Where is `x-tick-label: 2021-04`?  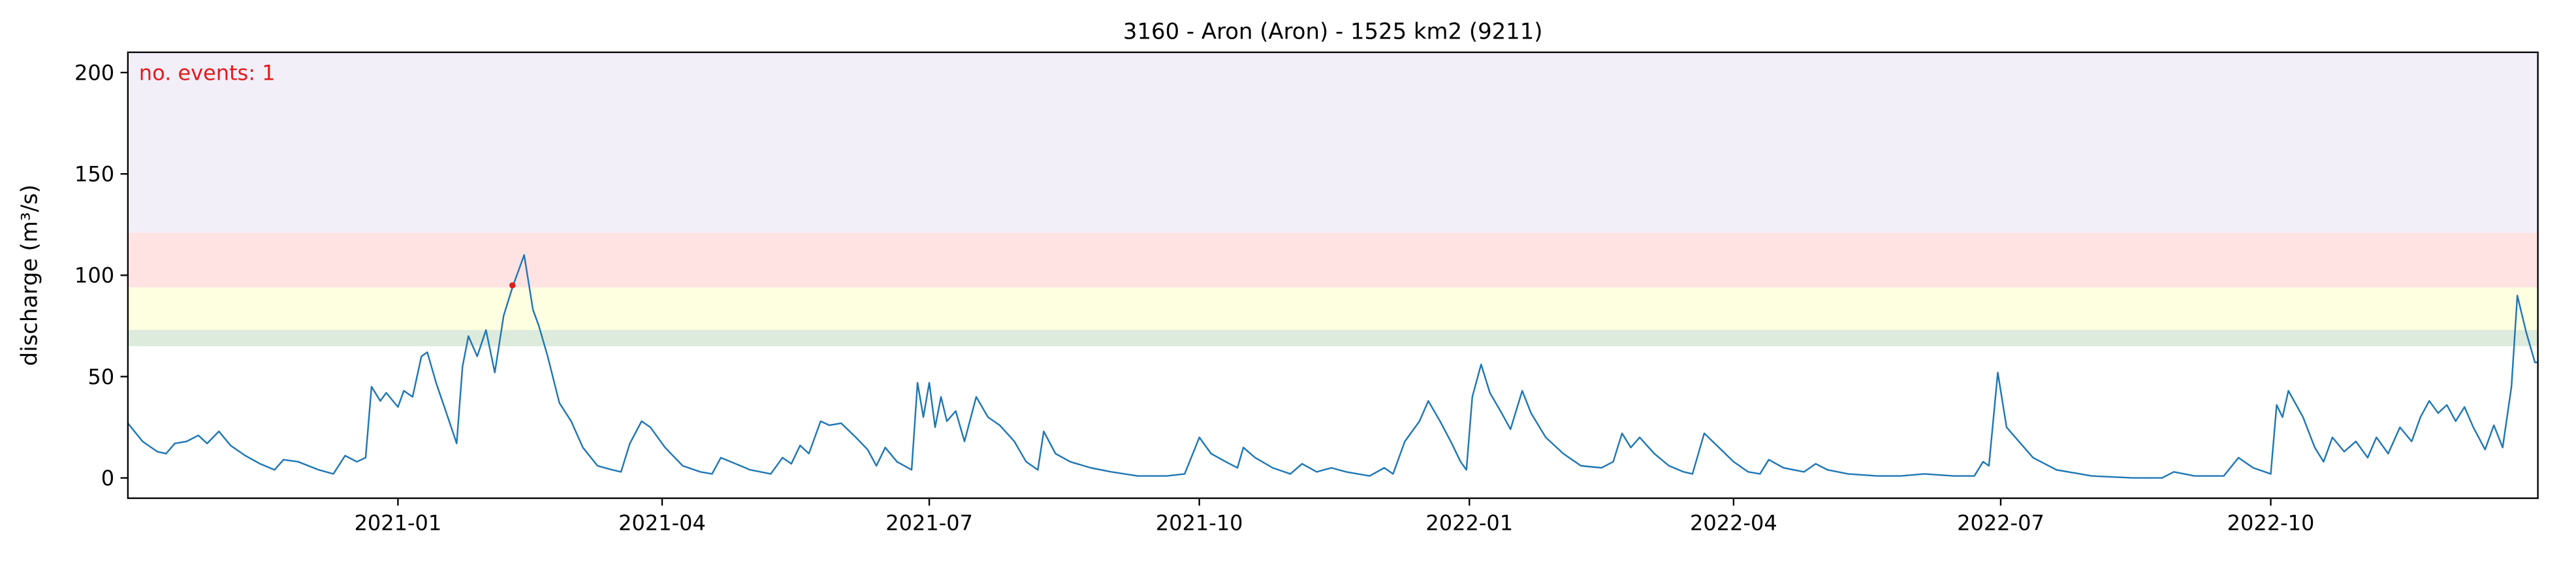
x-tick-label: 2021-04 is located at coordinates (662, 523).